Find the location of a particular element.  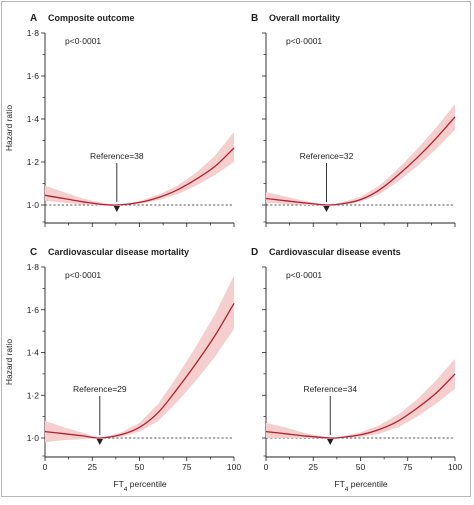

panel-letter-c: C is located at coordinates (33, 252).